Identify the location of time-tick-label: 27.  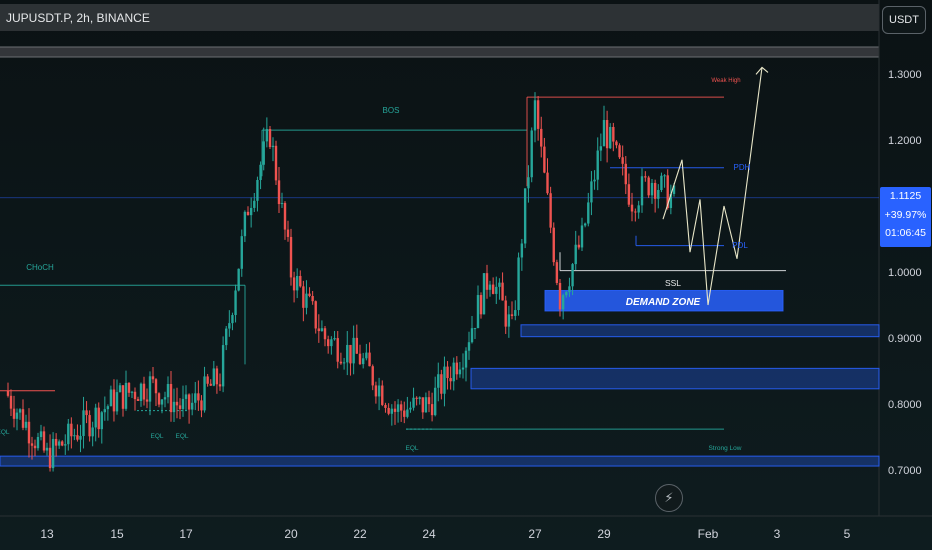
(535, 534).